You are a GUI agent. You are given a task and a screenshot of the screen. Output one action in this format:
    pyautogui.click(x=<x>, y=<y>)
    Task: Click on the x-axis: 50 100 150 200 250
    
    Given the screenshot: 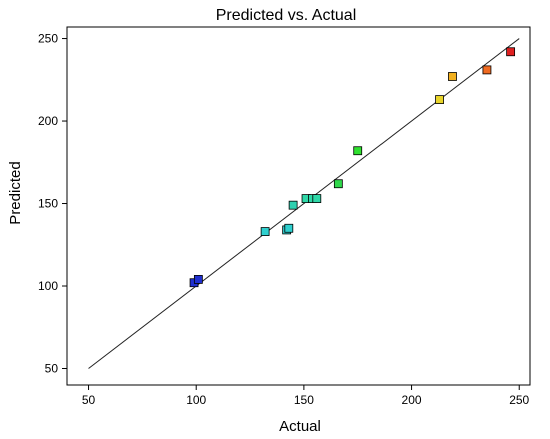 What is the action you would take?
    pyautogui.click(x=306, y=396)
    